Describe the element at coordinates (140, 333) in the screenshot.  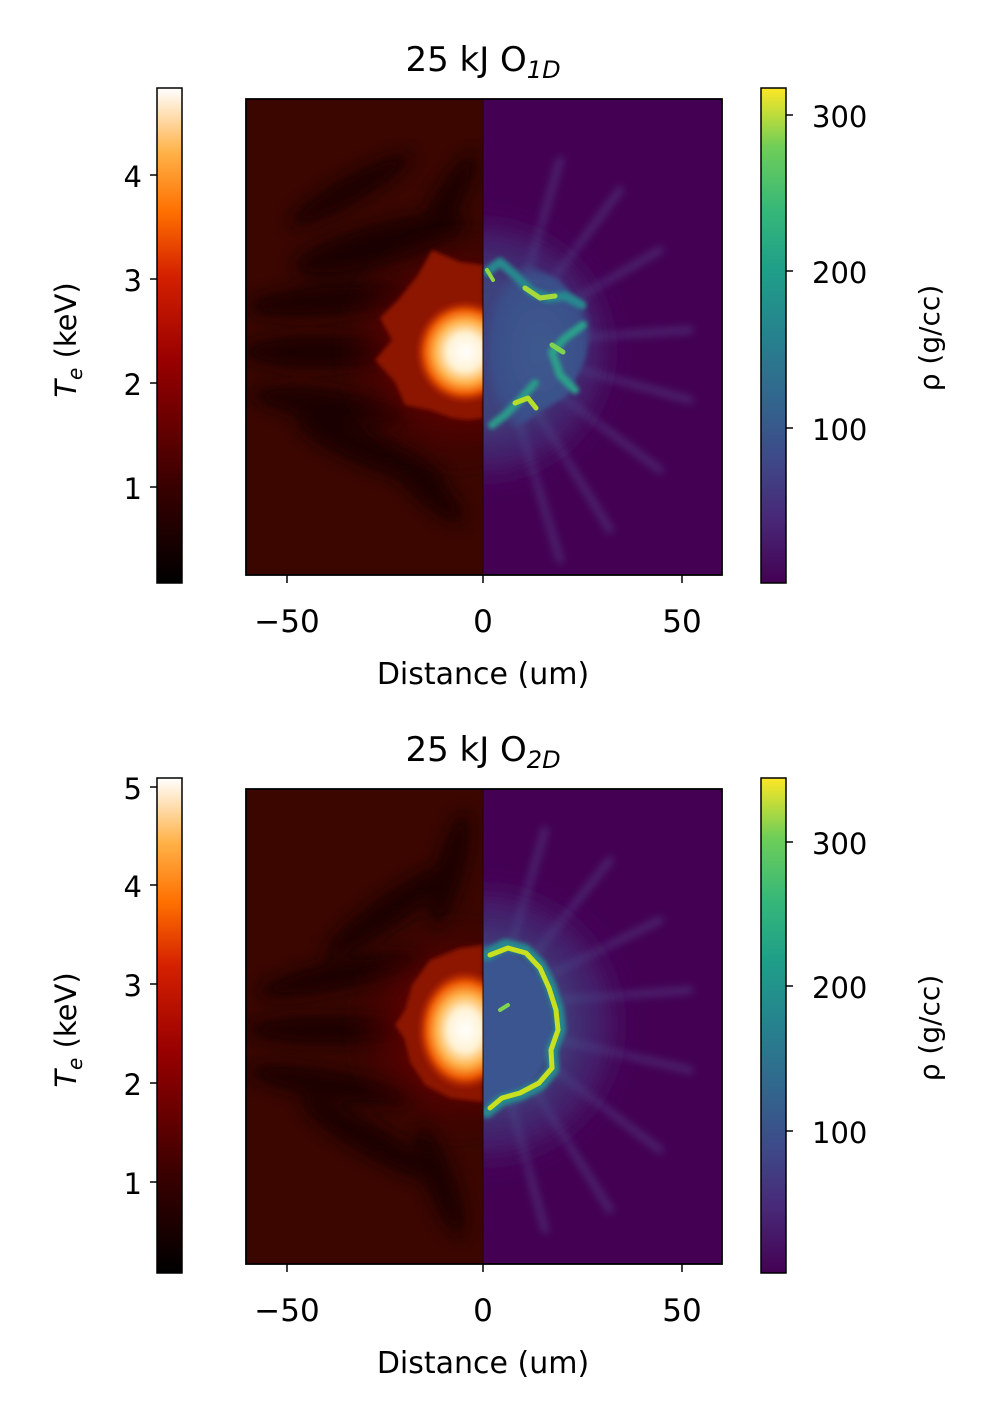
I see `te-colorbar-ticks: 1 2 3 4` at that location.